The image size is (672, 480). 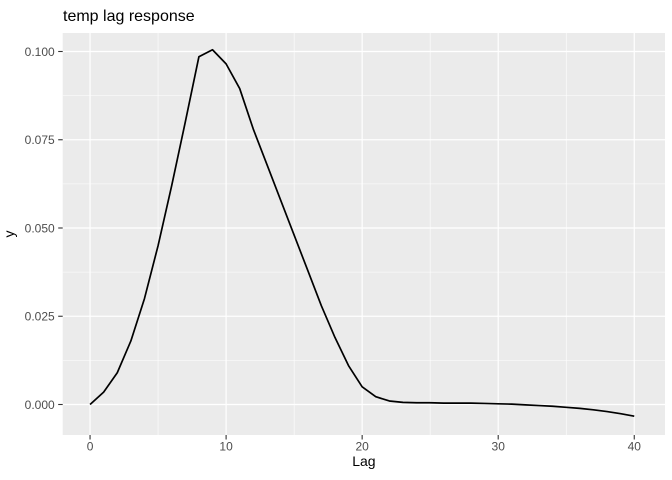 I want to click on x-tick-label: 0, so click(x=90, y=447).